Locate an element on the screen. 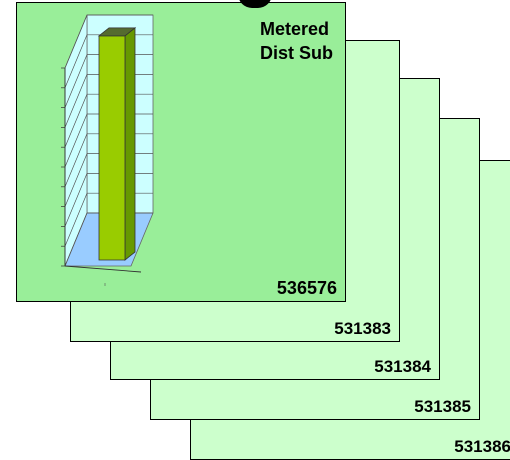 The width and height of the screenshot is (510, 460). meter-bar-chart is located at coordinates (107, 150).